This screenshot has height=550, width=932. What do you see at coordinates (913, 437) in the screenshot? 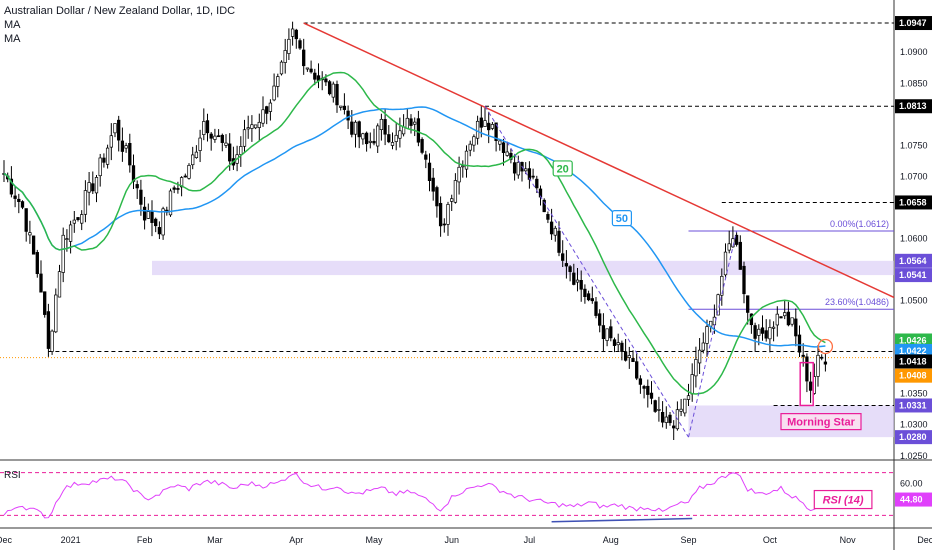
I see `price-tag-label: 1.0280` at bounding box center [913, 437].